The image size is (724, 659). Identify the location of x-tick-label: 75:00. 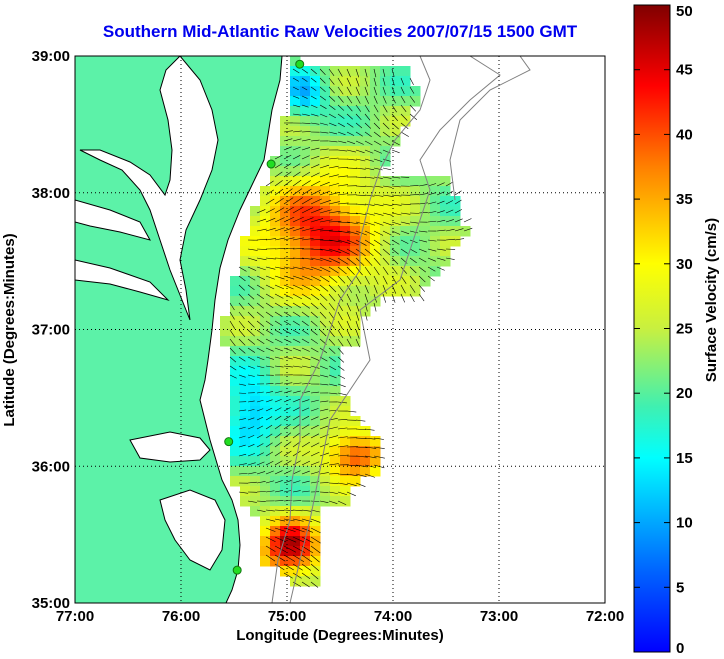
(287, 616).